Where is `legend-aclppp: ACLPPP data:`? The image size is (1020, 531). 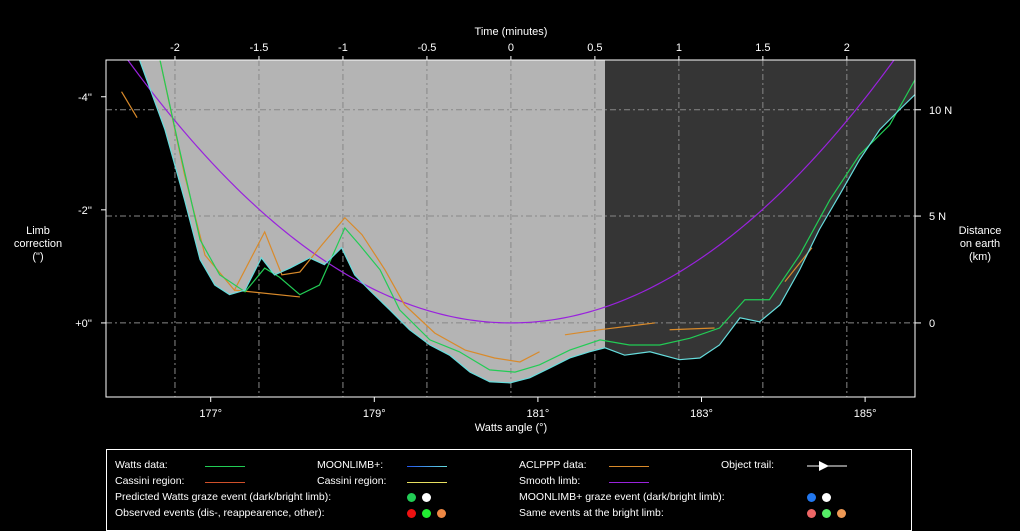
legend-aclppp: ACLPPP data: is located at coordinates (553, 465).